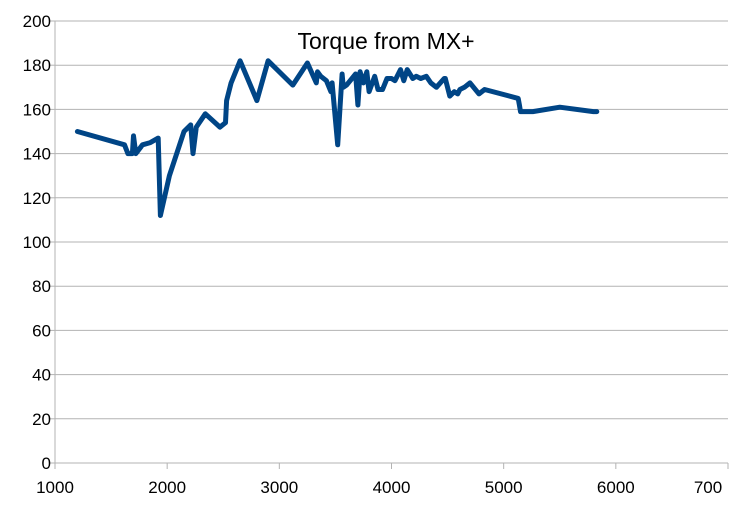 This screenshot has height=510, width=749. I want to click on x-tick-label-4000: 4000, so click(392, 487).